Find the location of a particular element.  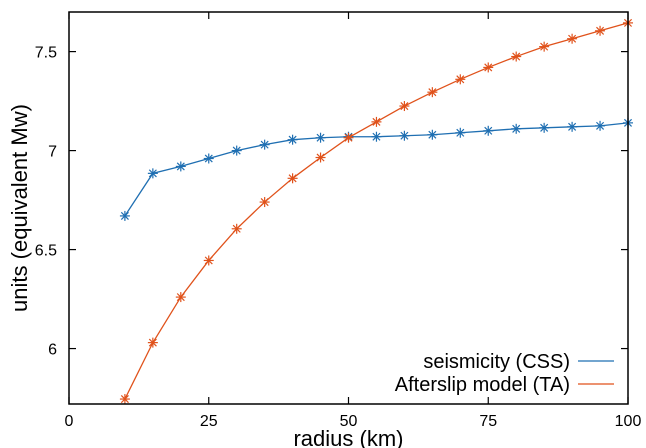

x-tick-label: 0 is located at coordinates (69, 421).